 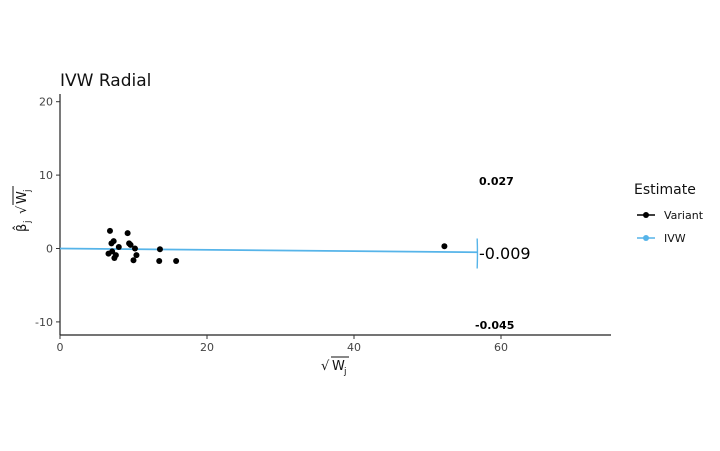 What do you see at coordinates (49, 249) in the screenshot?
I see `y-tick-label: 0` at bounding box center [49, 249].